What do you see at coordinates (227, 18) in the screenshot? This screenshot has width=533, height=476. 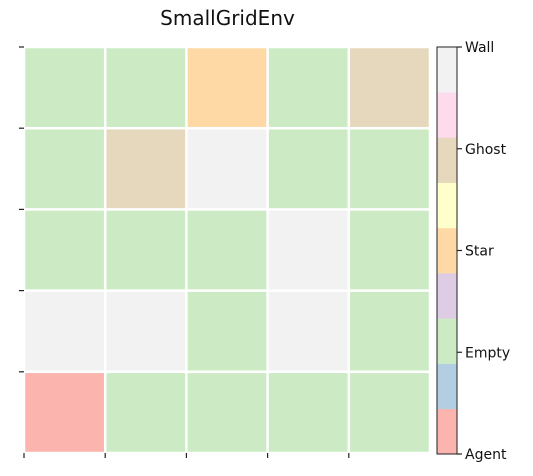 I see `chart-title: SmallGridEnv` at bounding box center [227, 18].